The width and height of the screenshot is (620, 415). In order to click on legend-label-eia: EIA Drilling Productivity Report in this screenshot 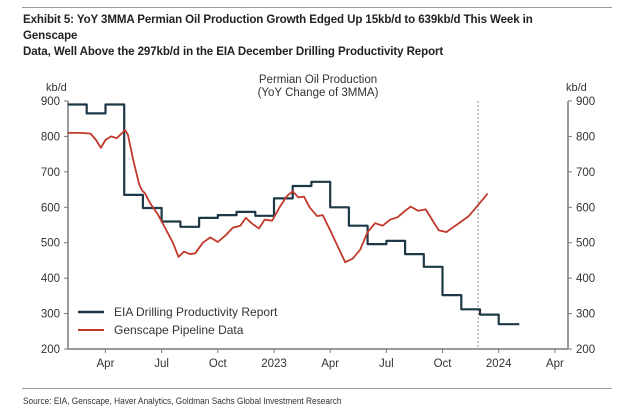, I will do `click(196, 312)`.